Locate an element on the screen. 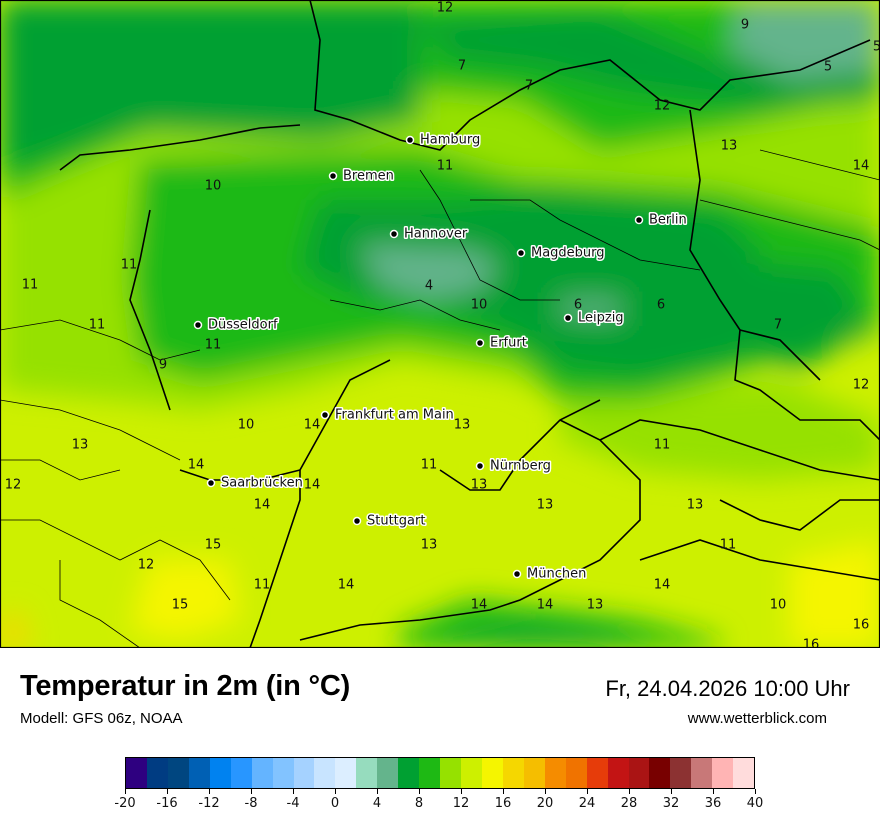  city-label: Stuttgart is located at coordinates (396, 521).